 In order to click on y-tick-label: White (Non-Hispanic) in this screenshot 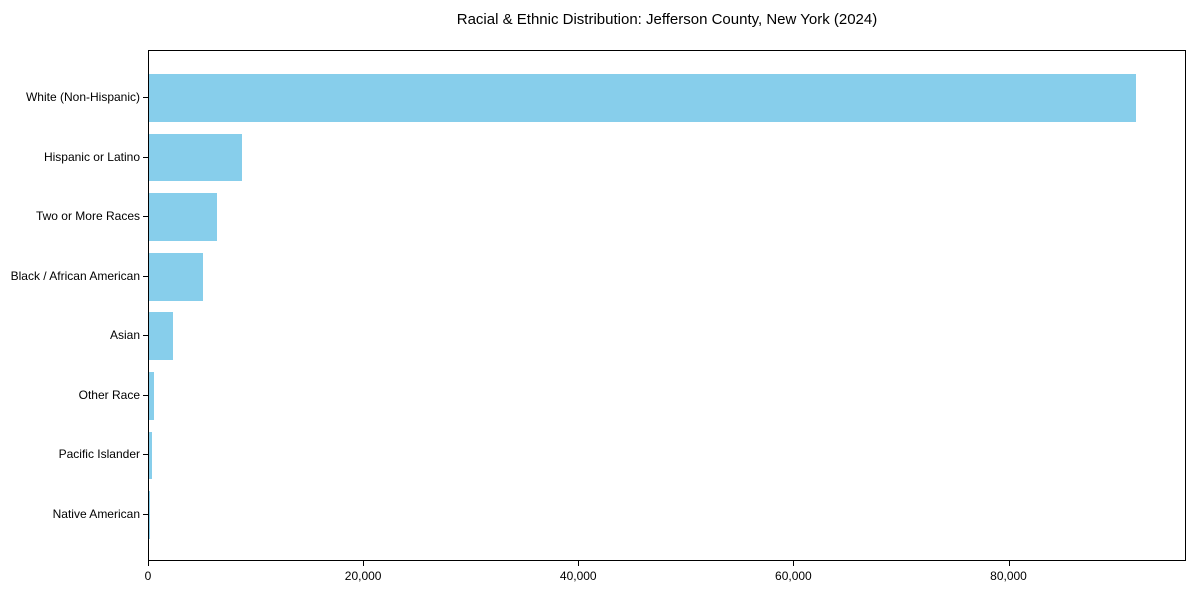, I will do `click(82, 97)`.